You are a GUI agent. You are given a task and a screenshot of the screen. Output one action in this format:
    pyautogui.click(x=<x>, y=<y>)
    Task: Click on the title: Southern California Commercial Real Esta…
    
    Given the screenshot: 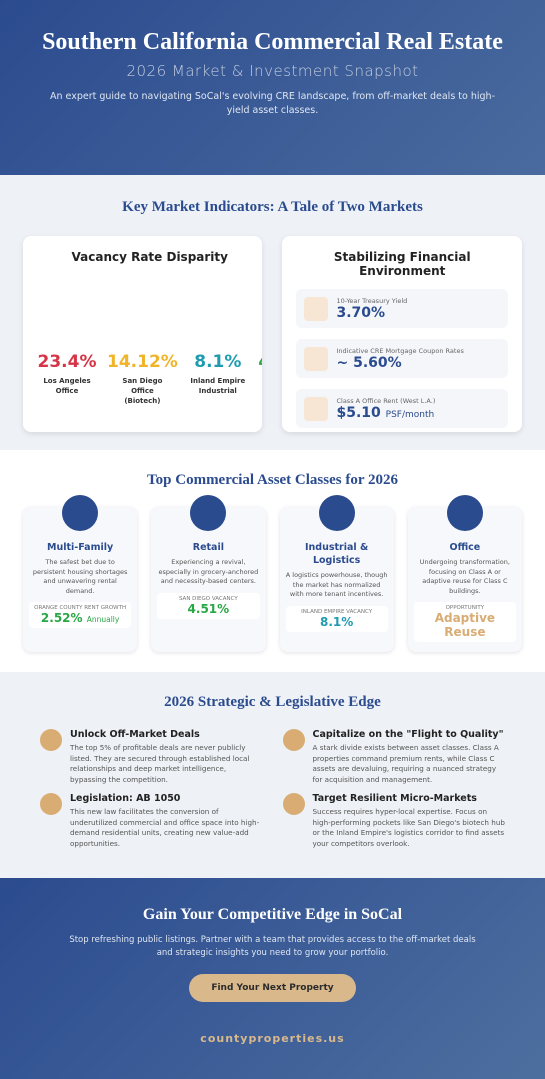 What is the action you would take?
    pyautogui.click(x=272, y=42)
    